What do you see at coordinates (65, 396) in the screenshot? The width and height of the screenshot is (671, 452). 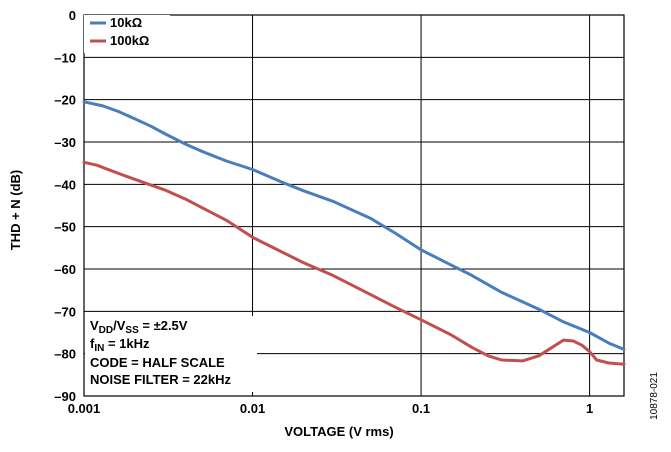 I see `y-tick-label: –90` at bounding box center [65, 396].